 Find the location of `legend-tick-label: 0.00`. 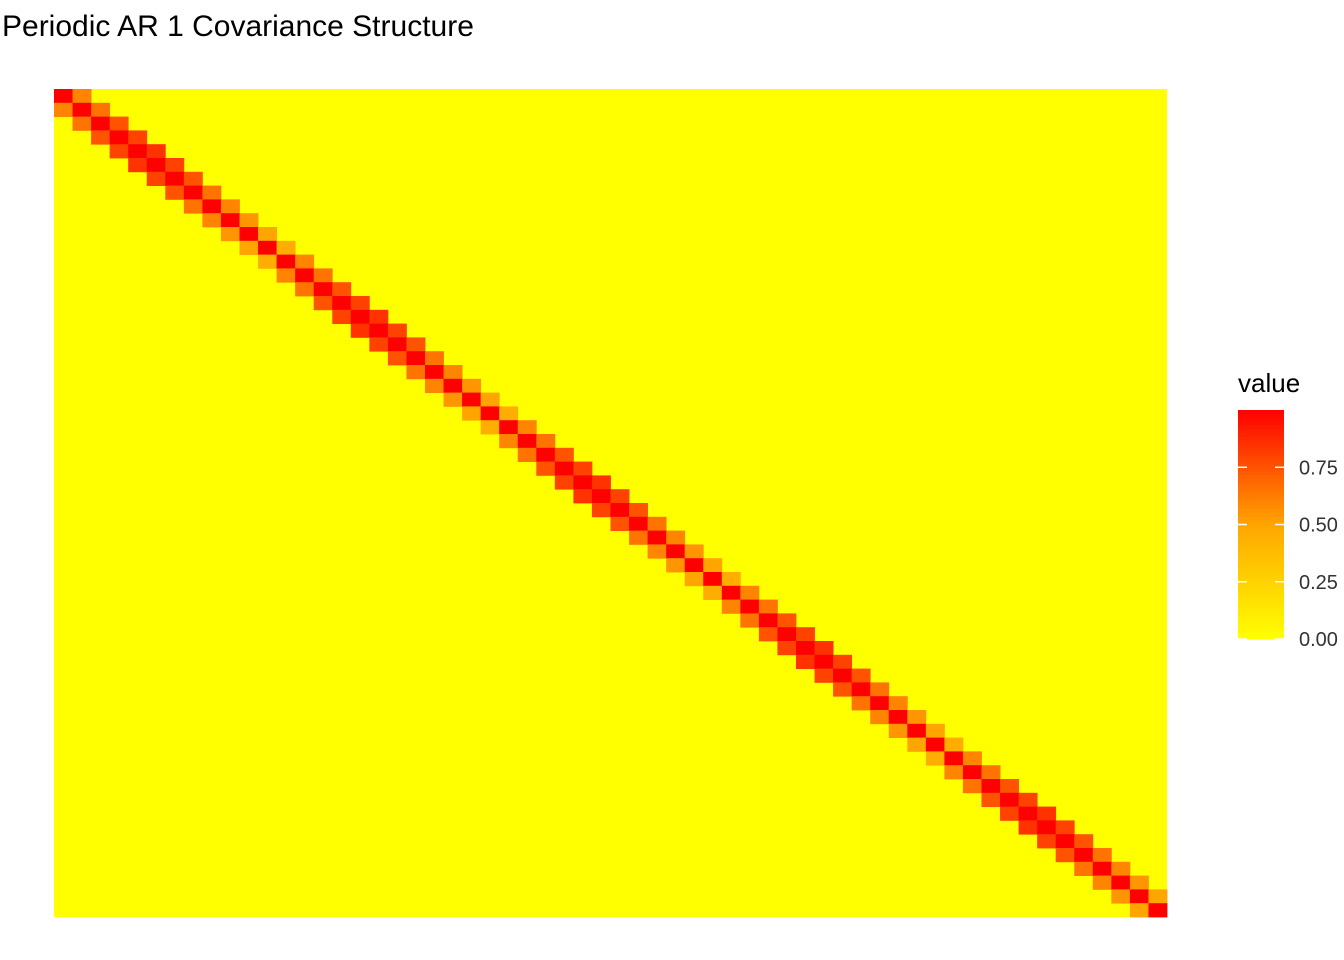

legend-tick-label: 0.00 is located at coordinates (1318, 640).